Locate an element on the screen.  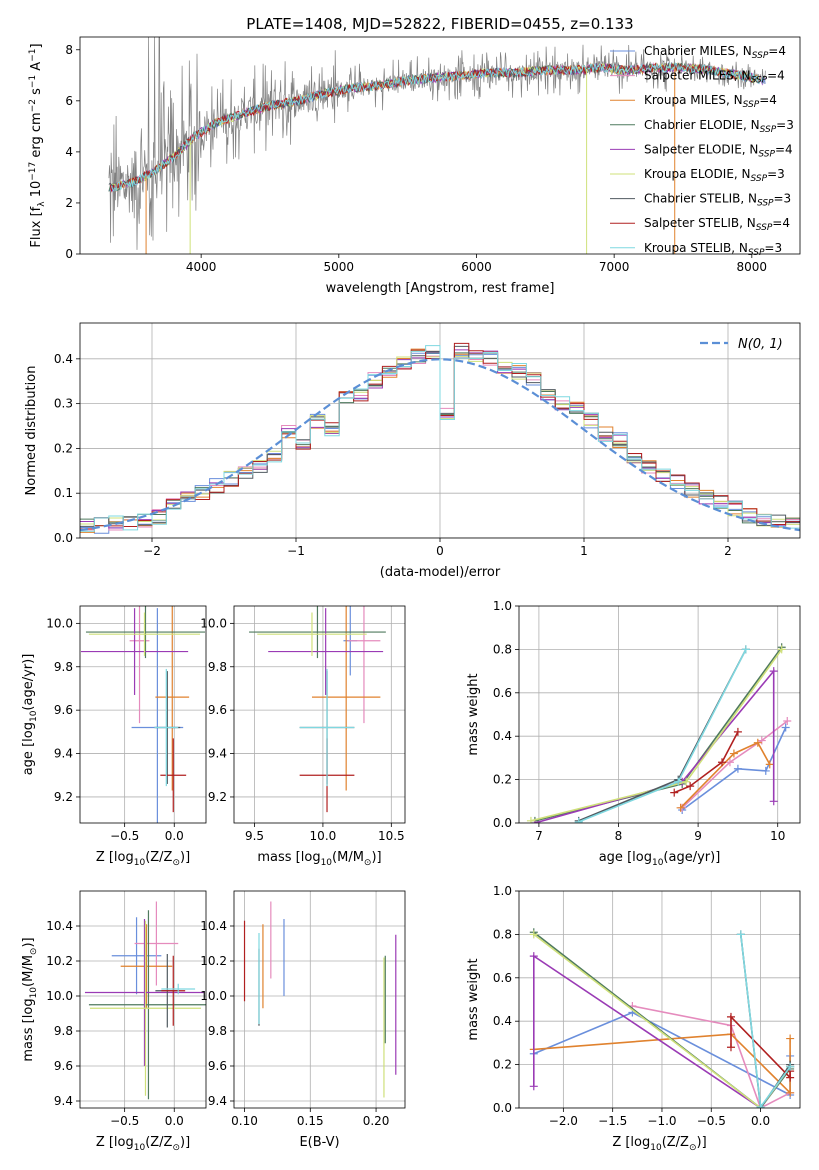
legend-entry: Kroupa ELODIE, NSSP=3 is located at coordinates (714, 175).